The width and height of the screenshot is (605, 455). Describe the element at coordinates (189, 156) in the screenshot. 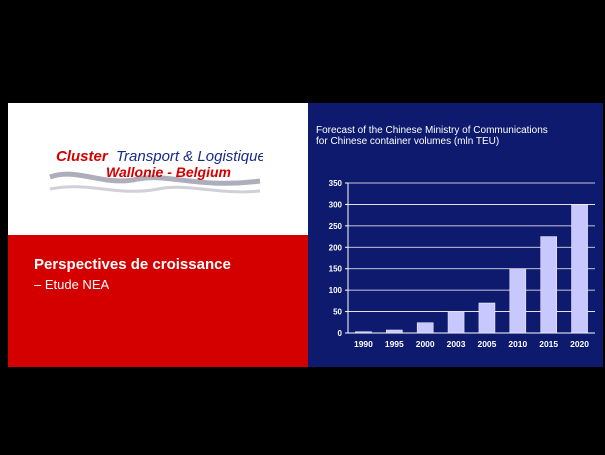

I see `logo-transport-text: Transport & Logistique` at that location.